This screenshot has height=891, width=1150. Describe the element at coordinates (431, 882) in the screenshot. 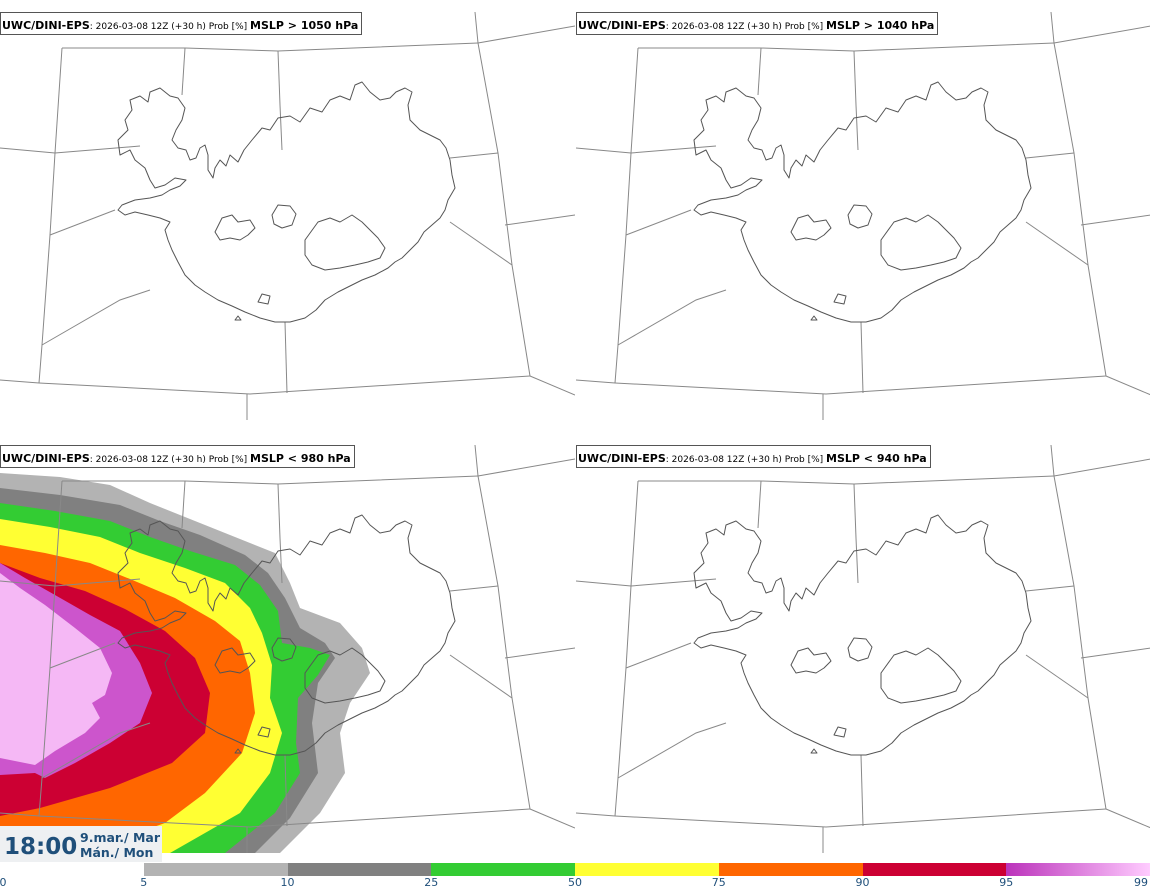

I see `colorbar-tick-label: 25` at that location.